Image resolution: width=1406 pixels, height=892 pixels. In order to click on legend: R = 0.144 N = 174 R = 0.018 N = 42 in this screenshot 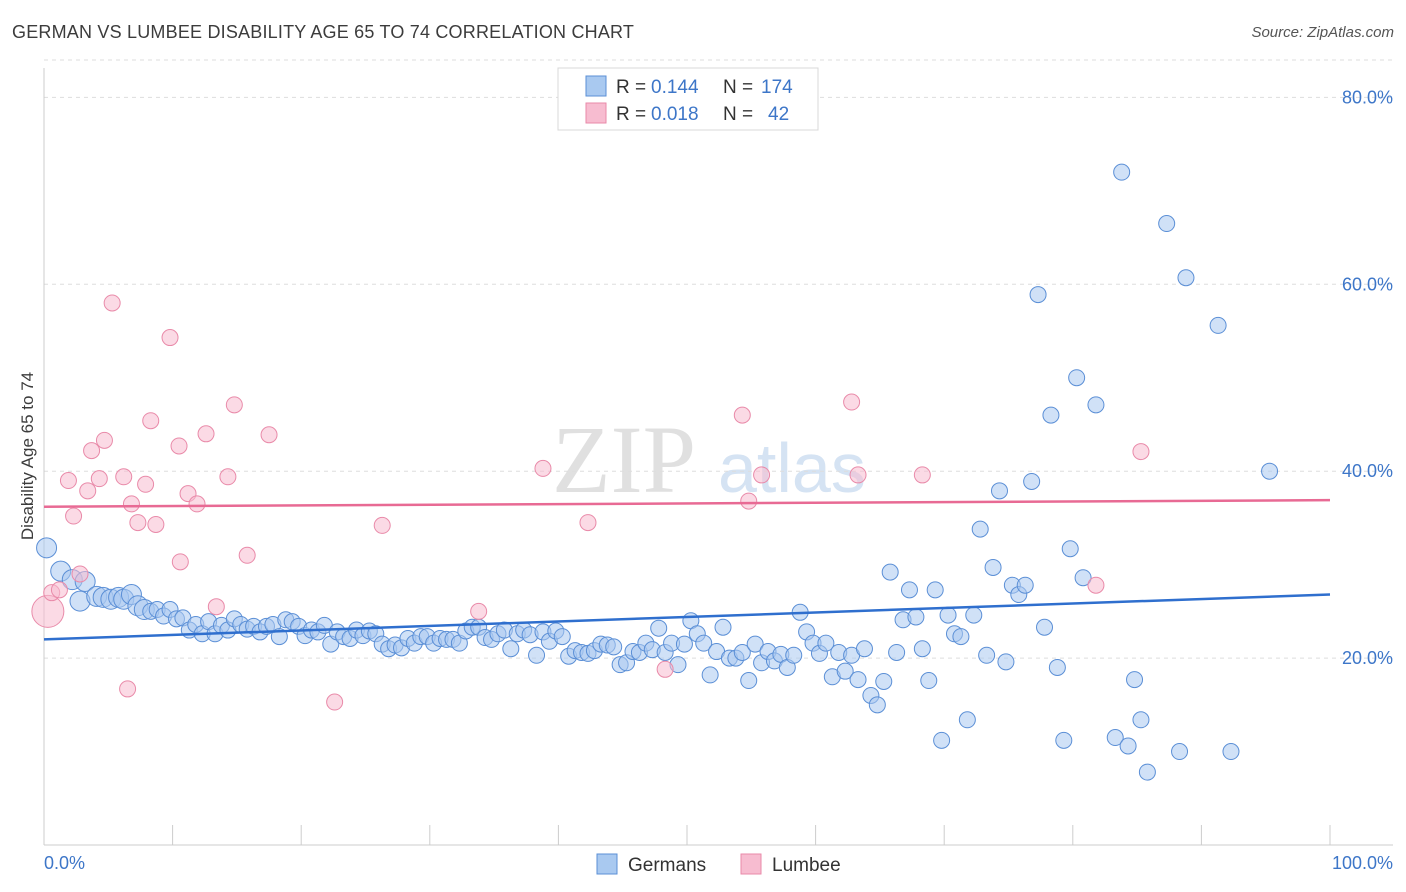, I will do `click(688, 99)`.